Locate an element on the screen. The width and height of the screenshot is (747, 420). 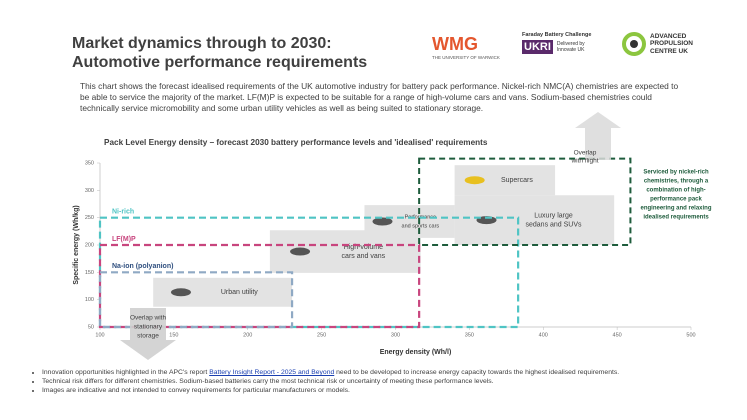
apc: PROPULSION is located at coordinates (671, 44).